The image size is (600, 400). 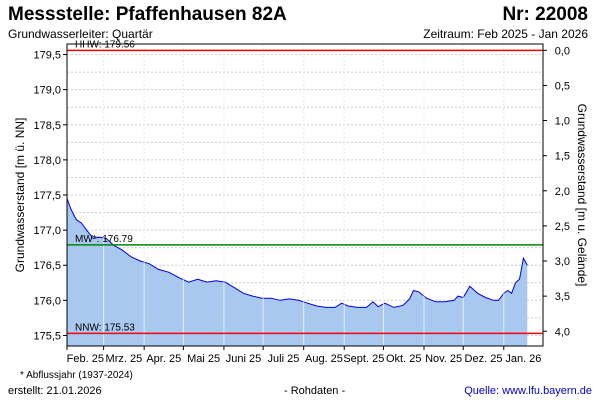 I want to click on y2-tick-label: 3,5, so click(x=562, y=297).